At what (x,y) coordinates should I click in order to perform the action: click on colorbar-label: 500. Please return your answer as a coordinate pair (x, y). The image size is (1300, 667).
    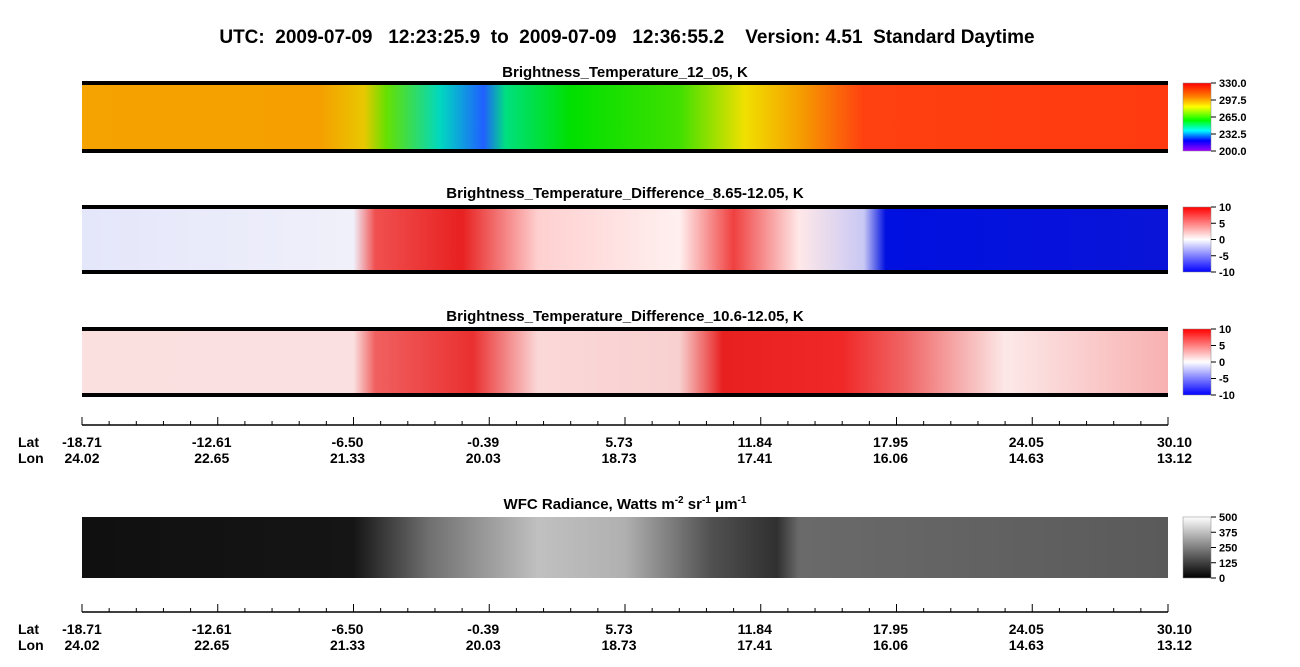
    Looking at the image, I should click on (1228, 518).